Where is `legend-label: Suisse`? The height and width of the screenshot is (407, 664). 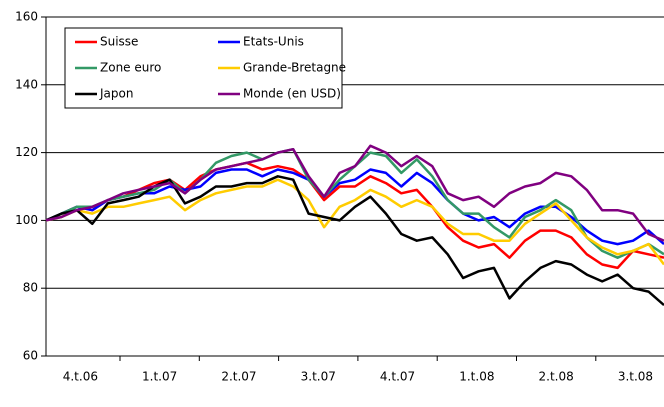
legend-label: Suisse is located at coordinates (119, 42).